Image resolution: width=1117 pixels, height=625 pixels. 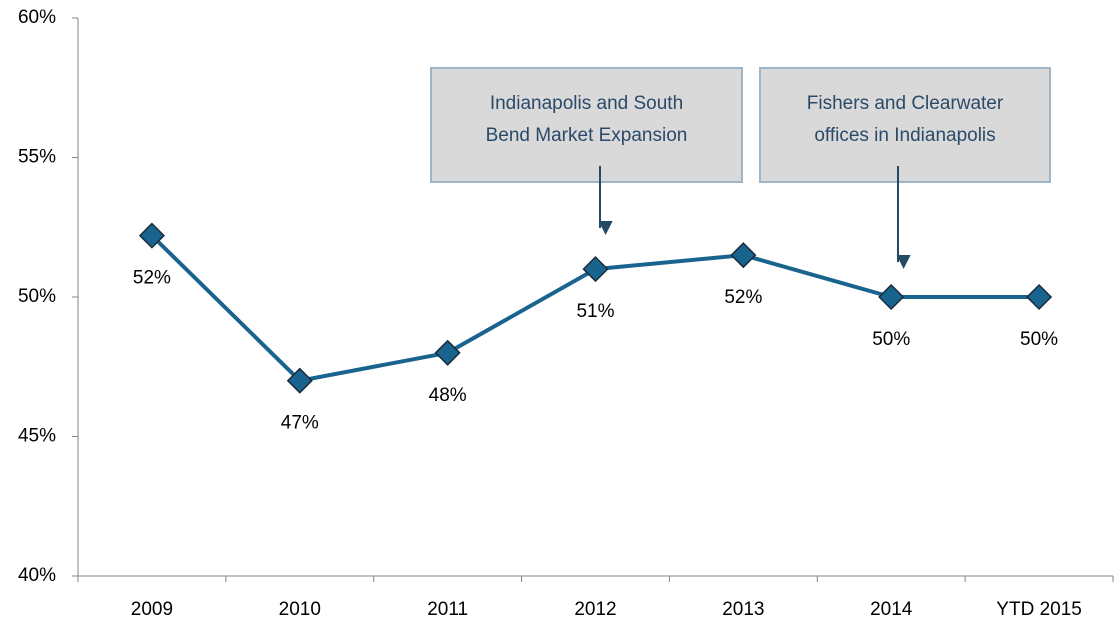 I want to click on y-tick-label: 45%, so click(x=37, y=436).